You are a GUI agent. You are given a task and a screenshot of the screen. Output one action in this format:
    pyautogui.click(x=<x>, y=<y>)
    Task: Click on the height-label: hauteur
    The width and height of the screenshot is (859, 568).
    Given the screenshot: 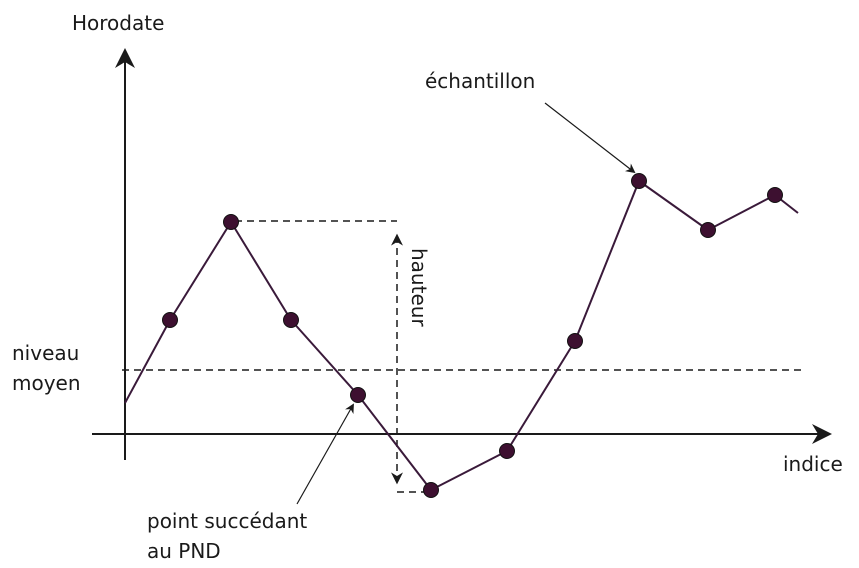 What is the action you would take?
    pyautogui.click(x=419, y=287)
    